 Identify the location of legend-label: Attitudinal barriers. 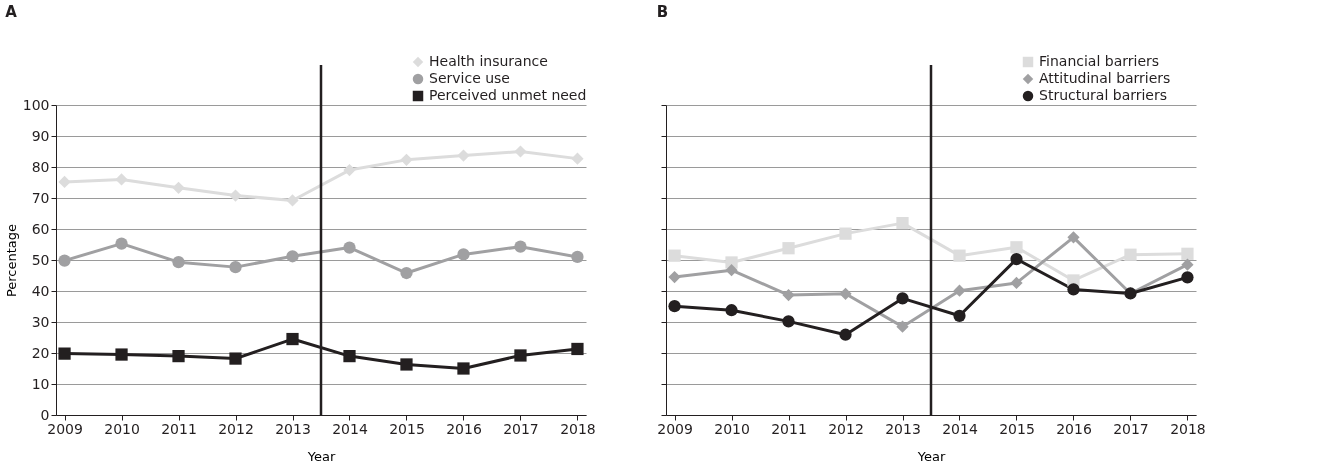
(1105, 78).